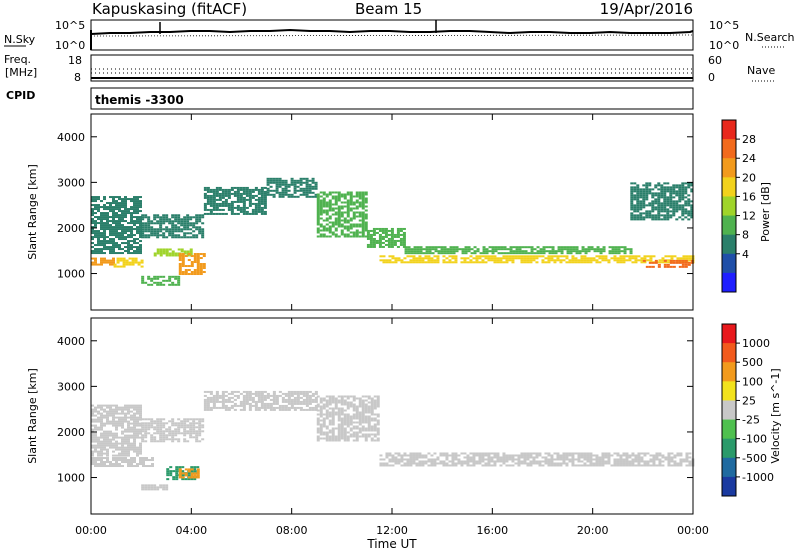  Describe the element at coordinates (754, 439) in the screenshot. I see `velocity-colorbar-tick: -100` at that location.